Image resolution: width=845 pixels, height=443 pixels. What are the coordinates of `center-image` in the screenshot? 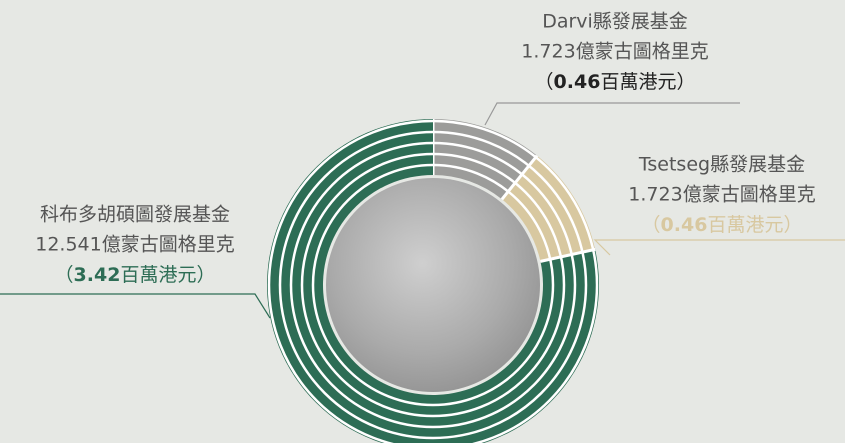 It's located at (433, 285).